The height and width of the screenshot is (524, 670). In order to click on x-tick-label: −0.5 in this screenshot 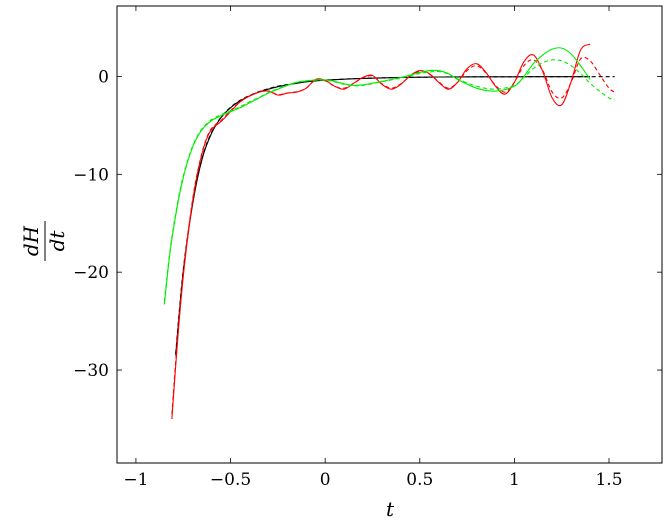, I will do `click(230, 480)`.